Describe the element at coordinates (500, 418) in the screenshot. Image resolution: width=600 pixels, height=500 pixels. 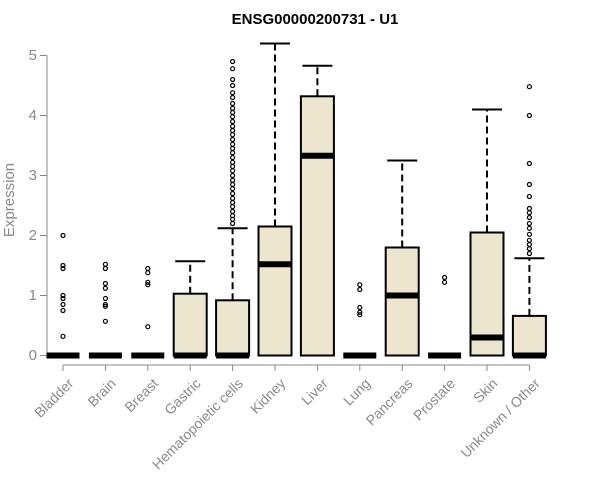
I see `x-tick-label: Unknown / Other` at that location.